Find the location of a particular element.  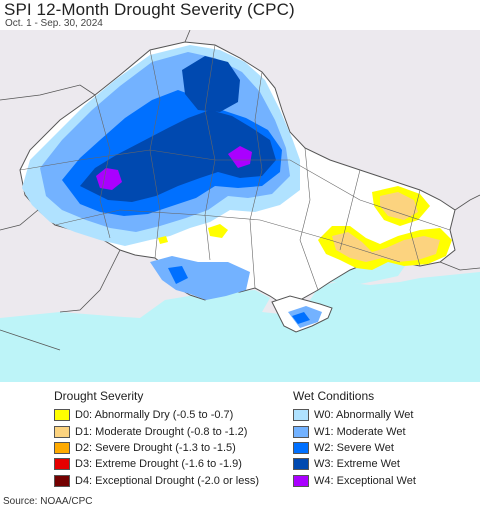

w2-swatch is located at coordinates (301, 447).